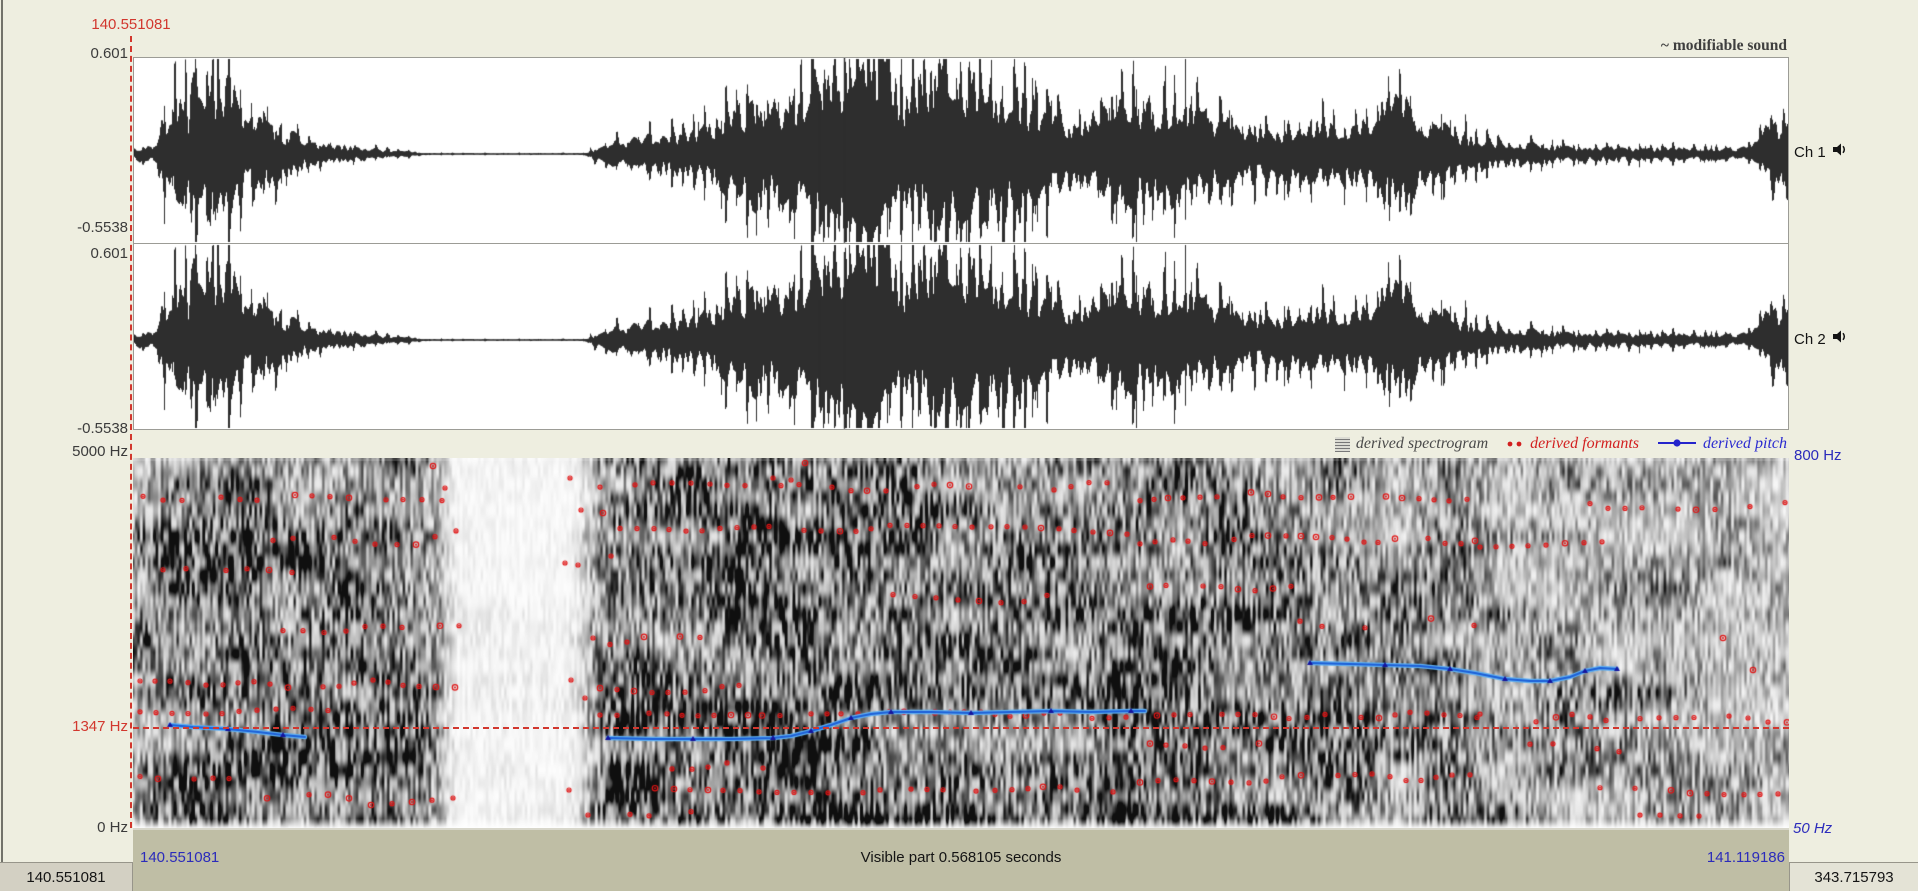  I want to click on ch2-amp-max-label: 0.601, so click(109, 253).